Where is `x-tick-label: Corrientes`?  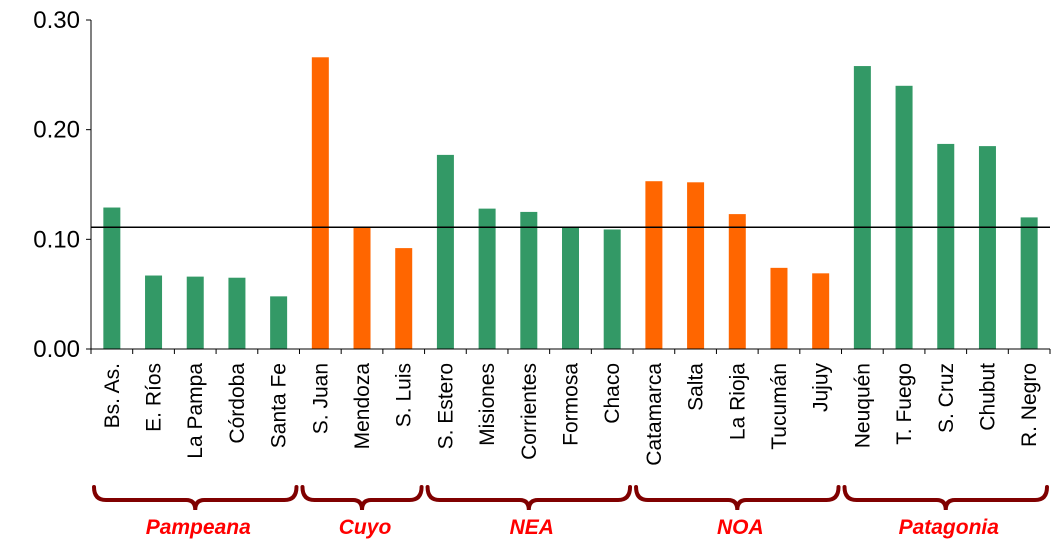 x-tick-label: Corrientes is located at coordinates (529, 411).